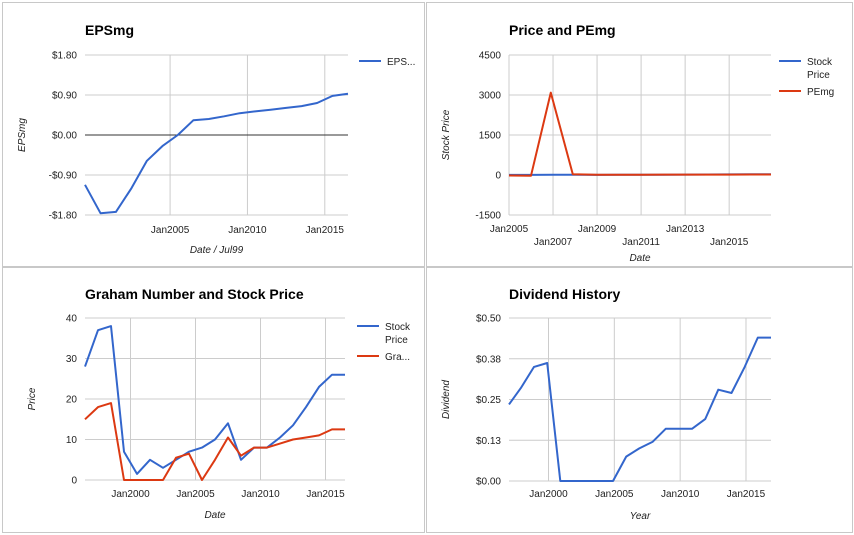 Image resolution: width=854 pixels, height=535 pixels. What do you see at coordinates (63, 216) in the screenshot?
I see `eps-y-tick-label: -$1.80` at bounding box center [63, 216].